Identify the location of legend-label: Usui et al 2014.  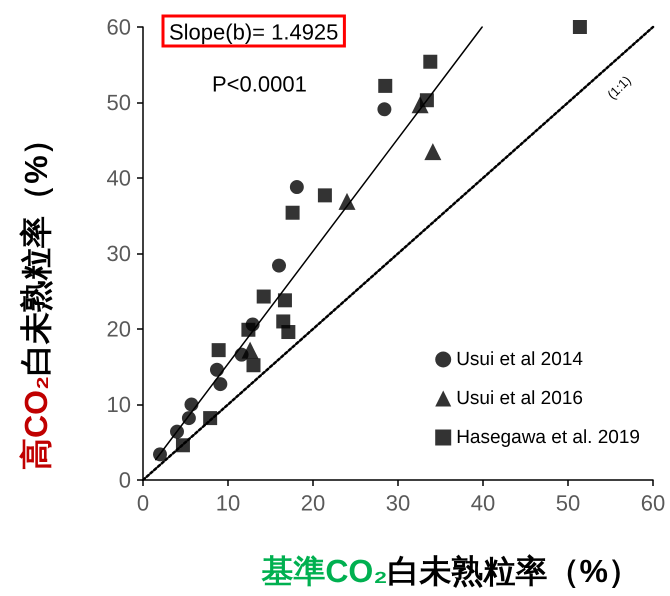
(520, 359).